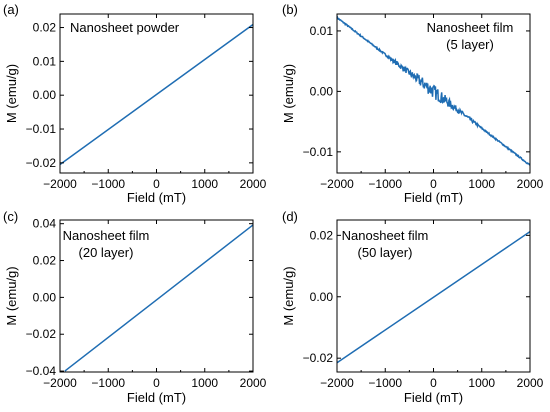  Describe the element at coordinates (10, 216) in the screenshot. I see `panel-letter: (c)` at that location.